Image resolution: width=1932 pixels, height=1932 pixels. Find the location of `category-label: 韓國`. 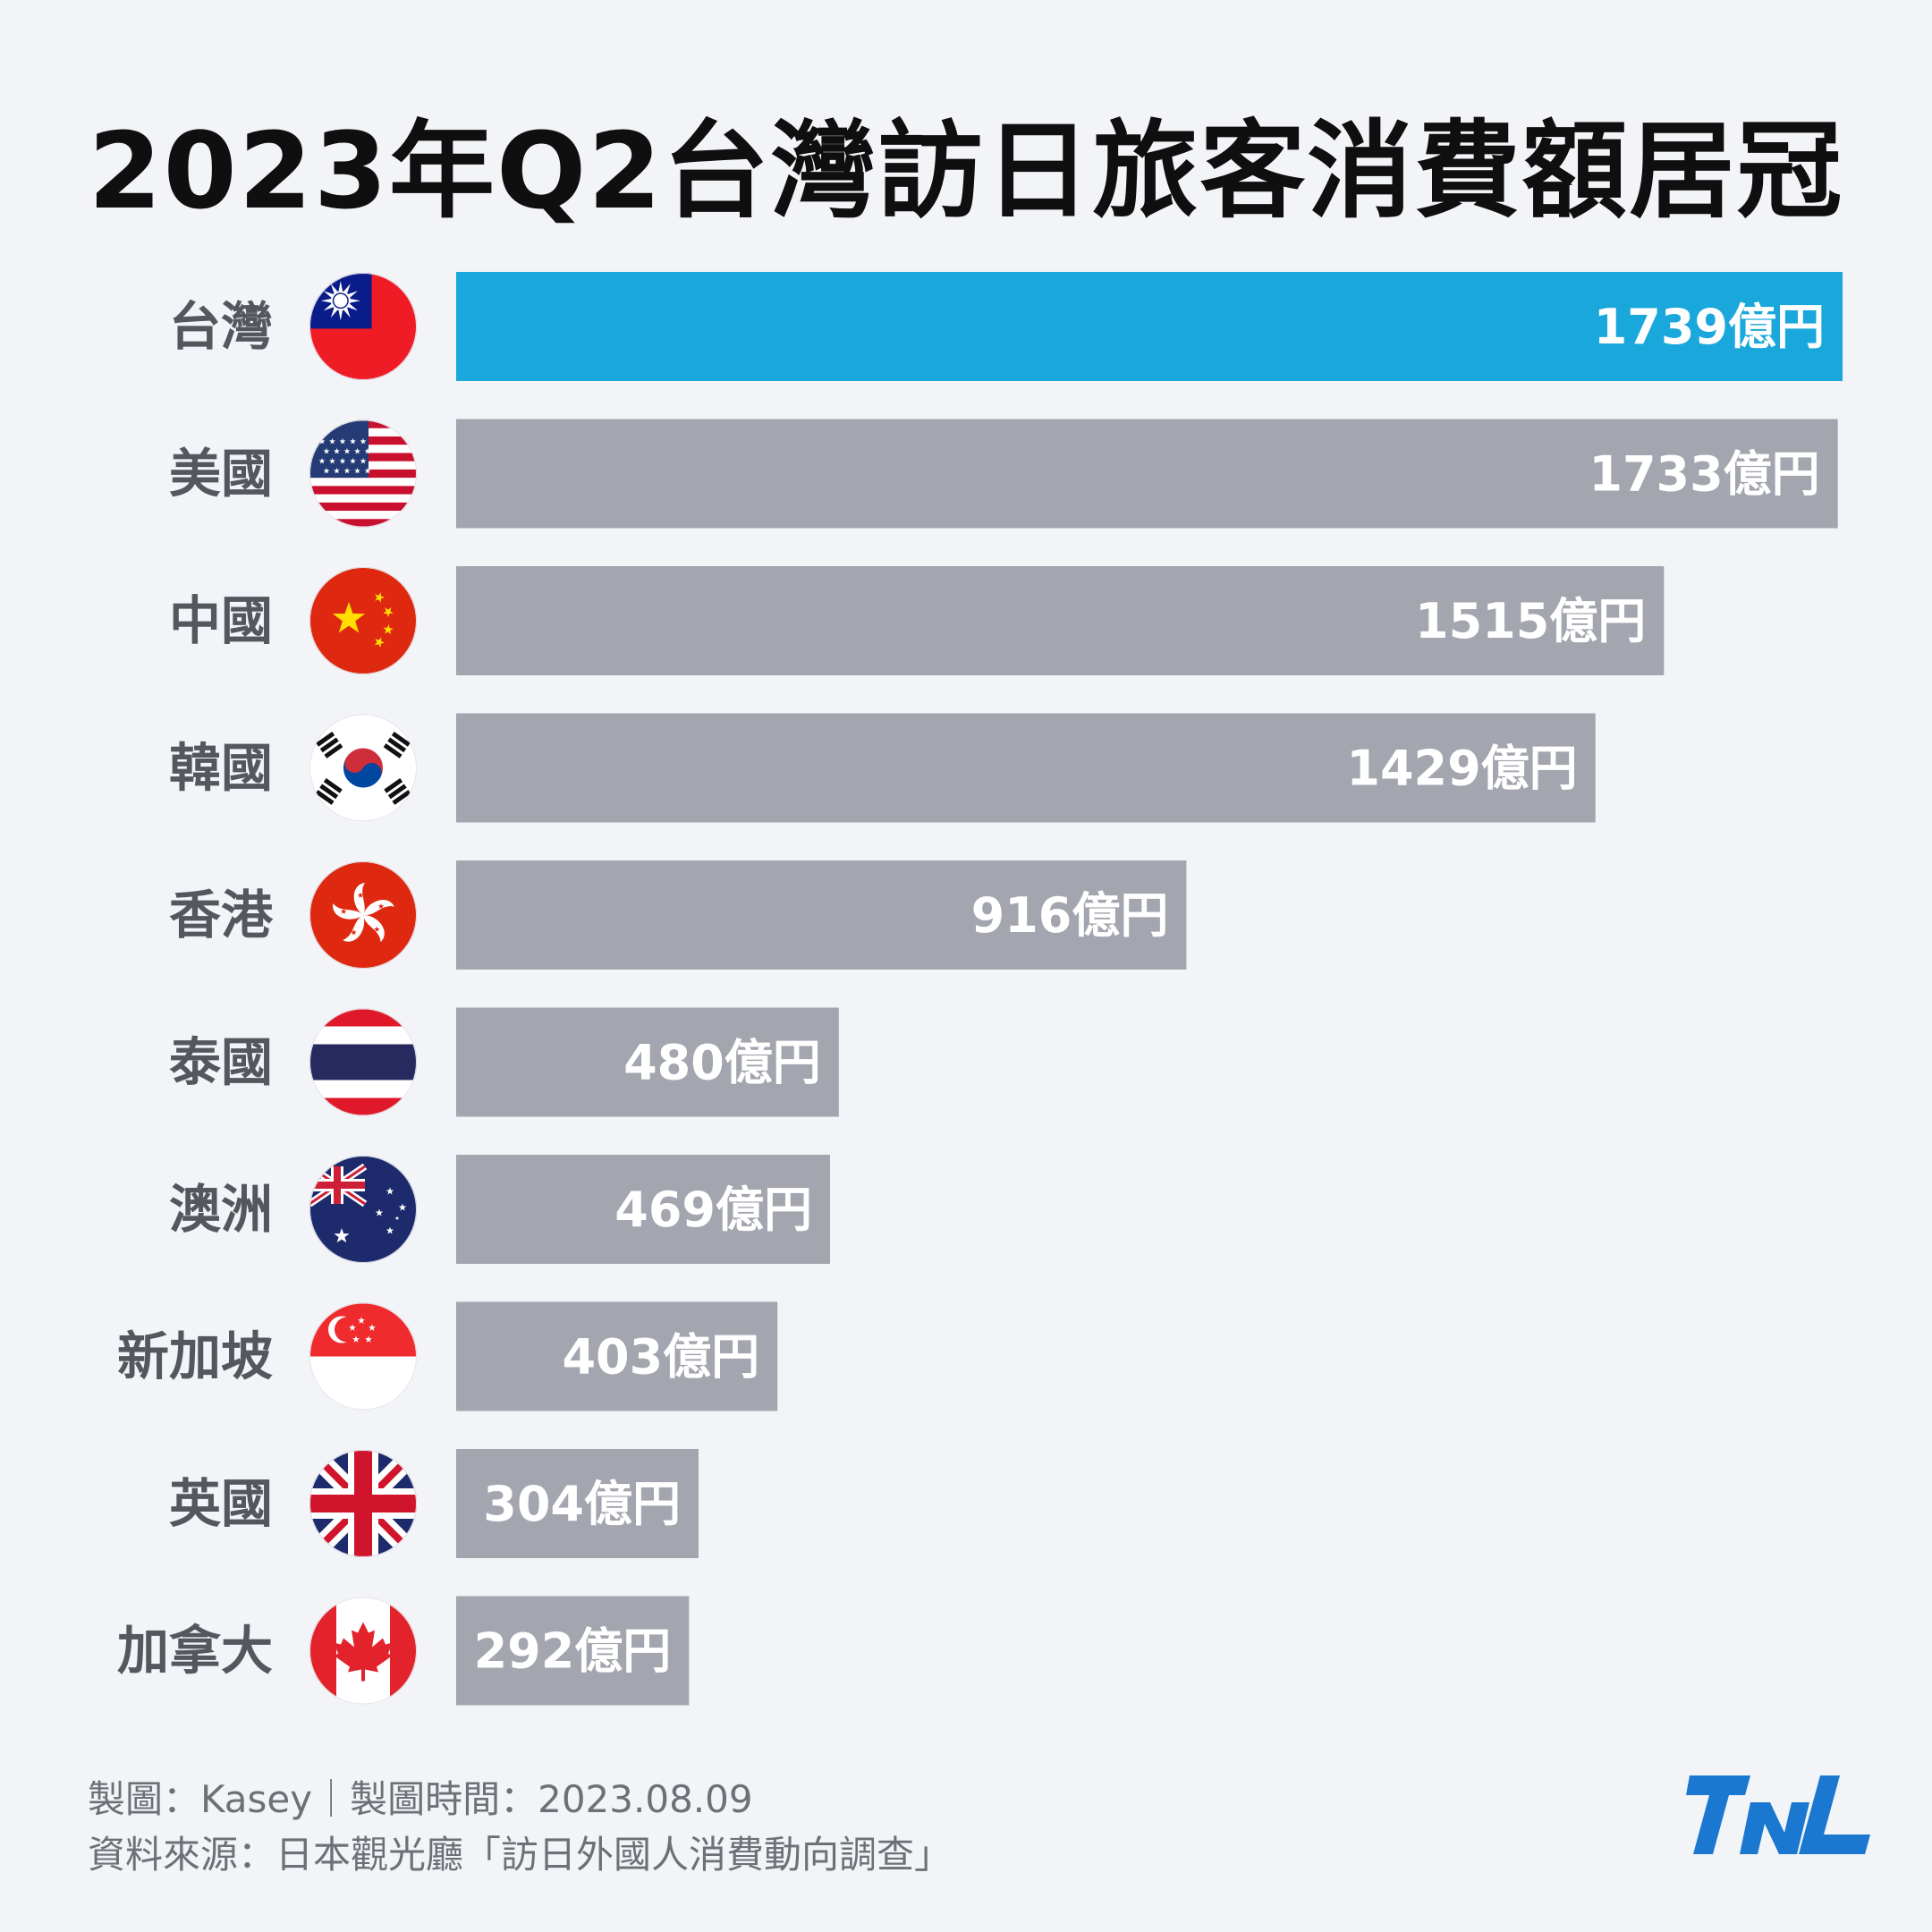

category-label: 韓國 is located at coordinates (221, 768).